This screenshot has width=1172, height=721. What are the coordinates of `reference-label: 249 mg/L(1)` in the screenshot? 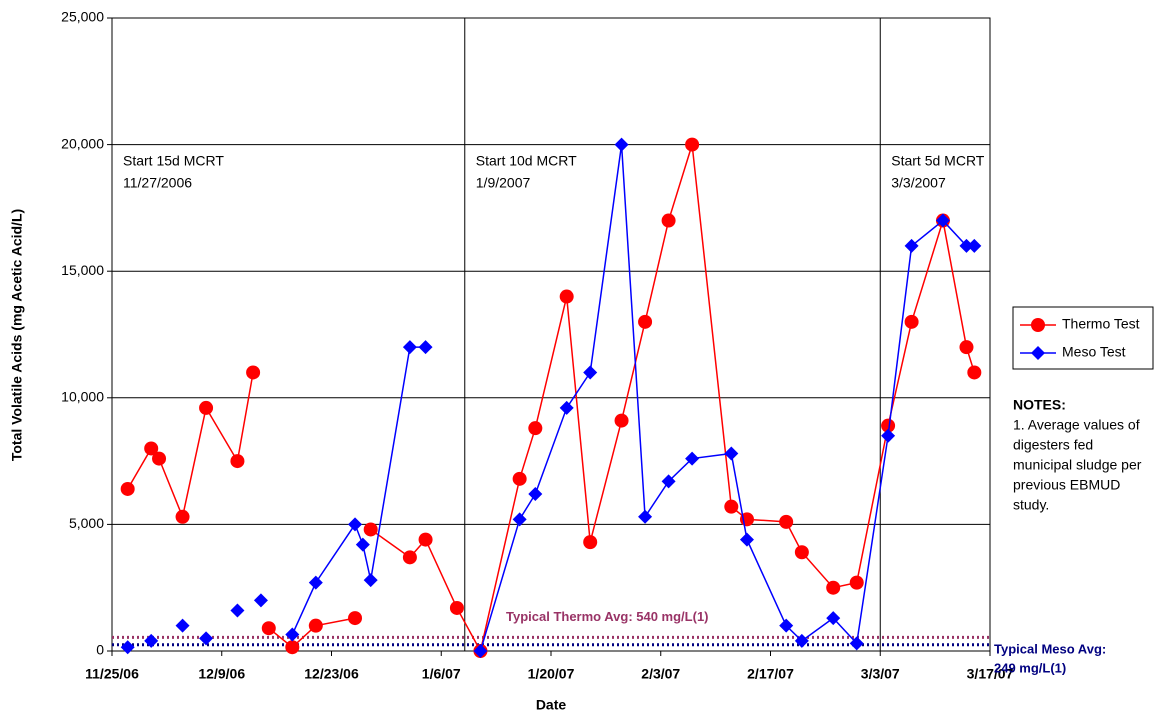 It's located at (1030, 667).